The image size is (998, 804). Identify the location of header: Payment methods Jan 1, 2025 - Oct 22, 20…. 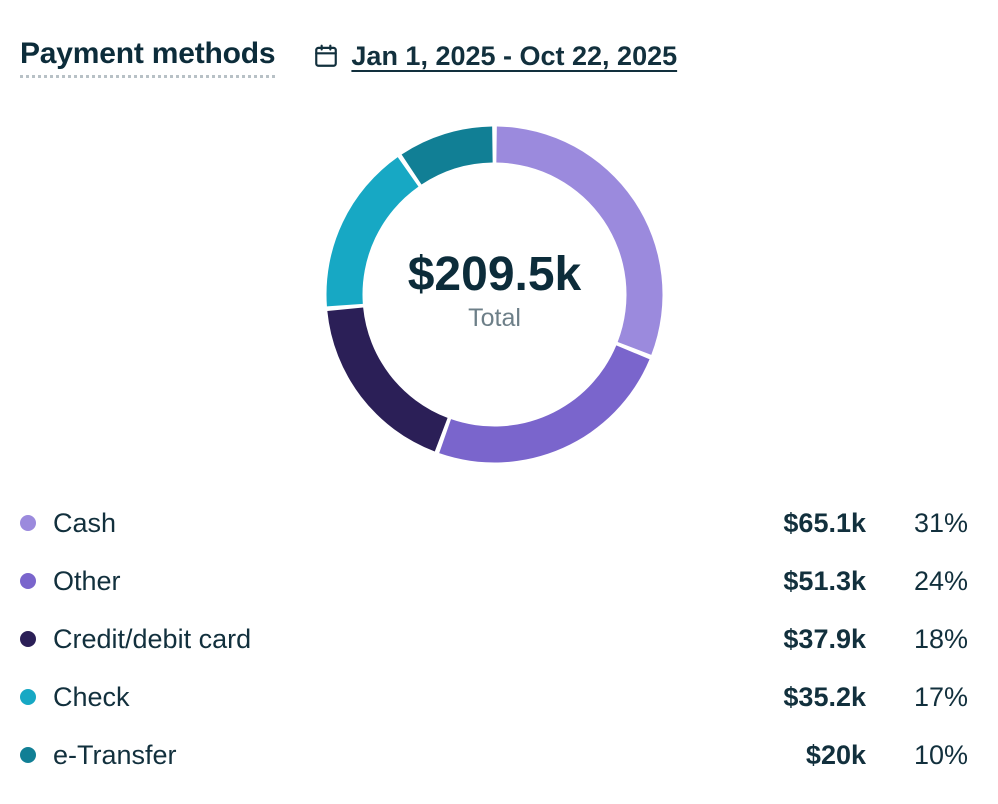
(348, 56).